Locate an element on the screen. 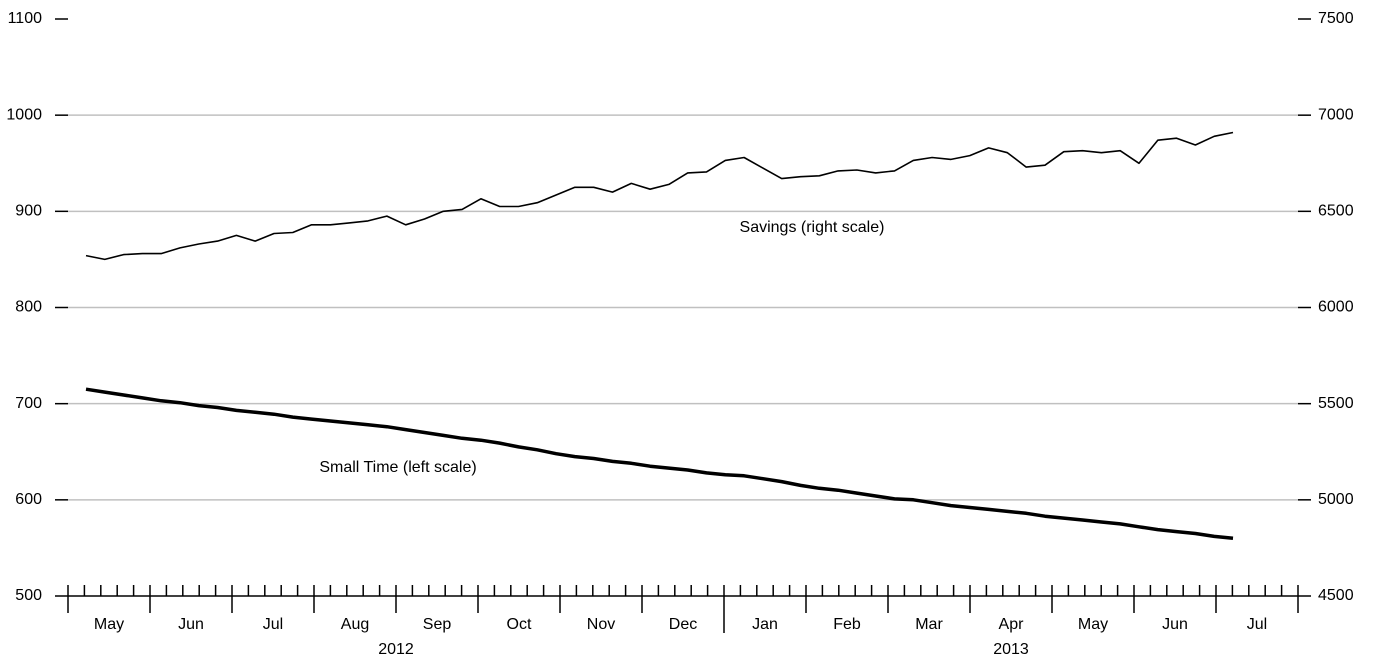  x-tick-label: Sep is located at coordinates (437, 624).